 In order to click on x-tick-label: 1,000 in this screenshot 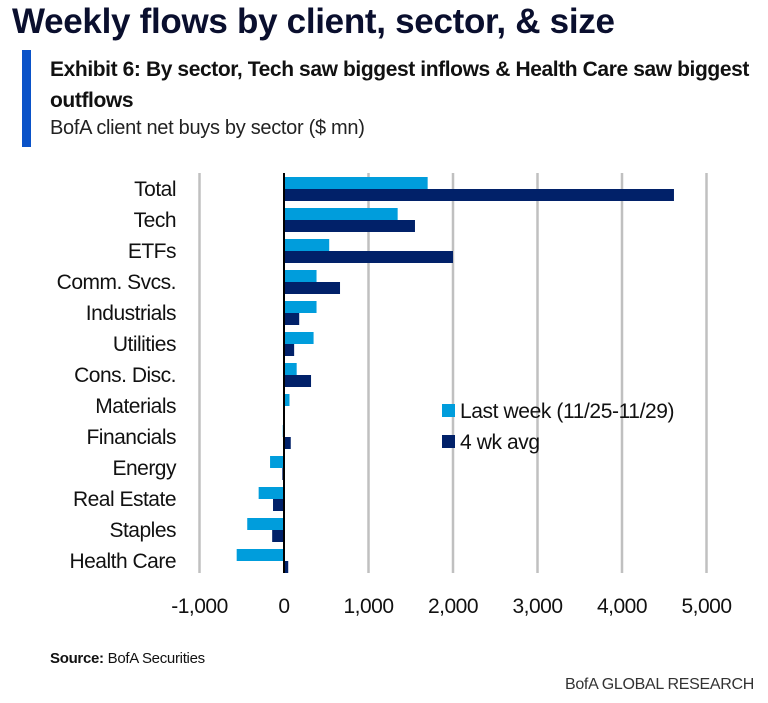, I will do `click(368, 606)`.